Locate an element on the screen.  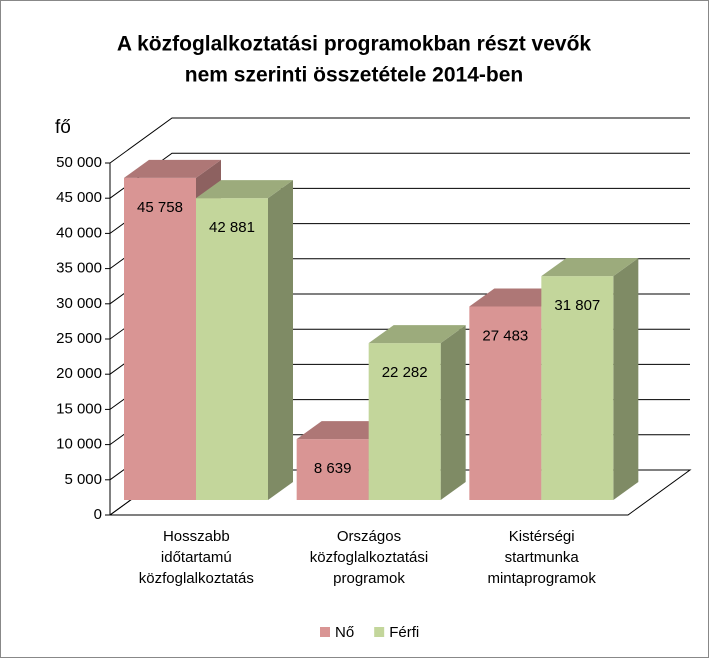
data-label: 8 639 is located at coordinates (333, 468).